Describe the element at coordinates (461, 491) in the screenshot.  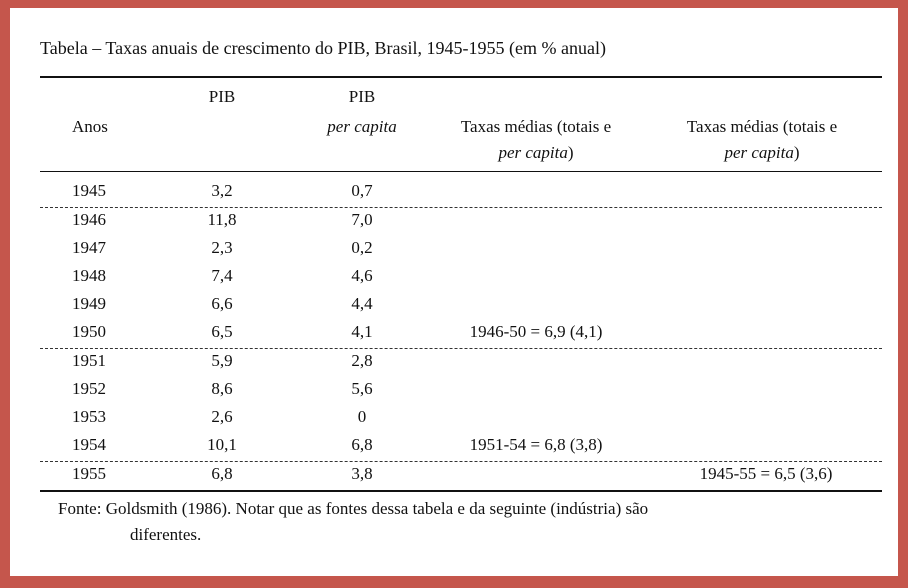
I see `bottom-rule` at that location.